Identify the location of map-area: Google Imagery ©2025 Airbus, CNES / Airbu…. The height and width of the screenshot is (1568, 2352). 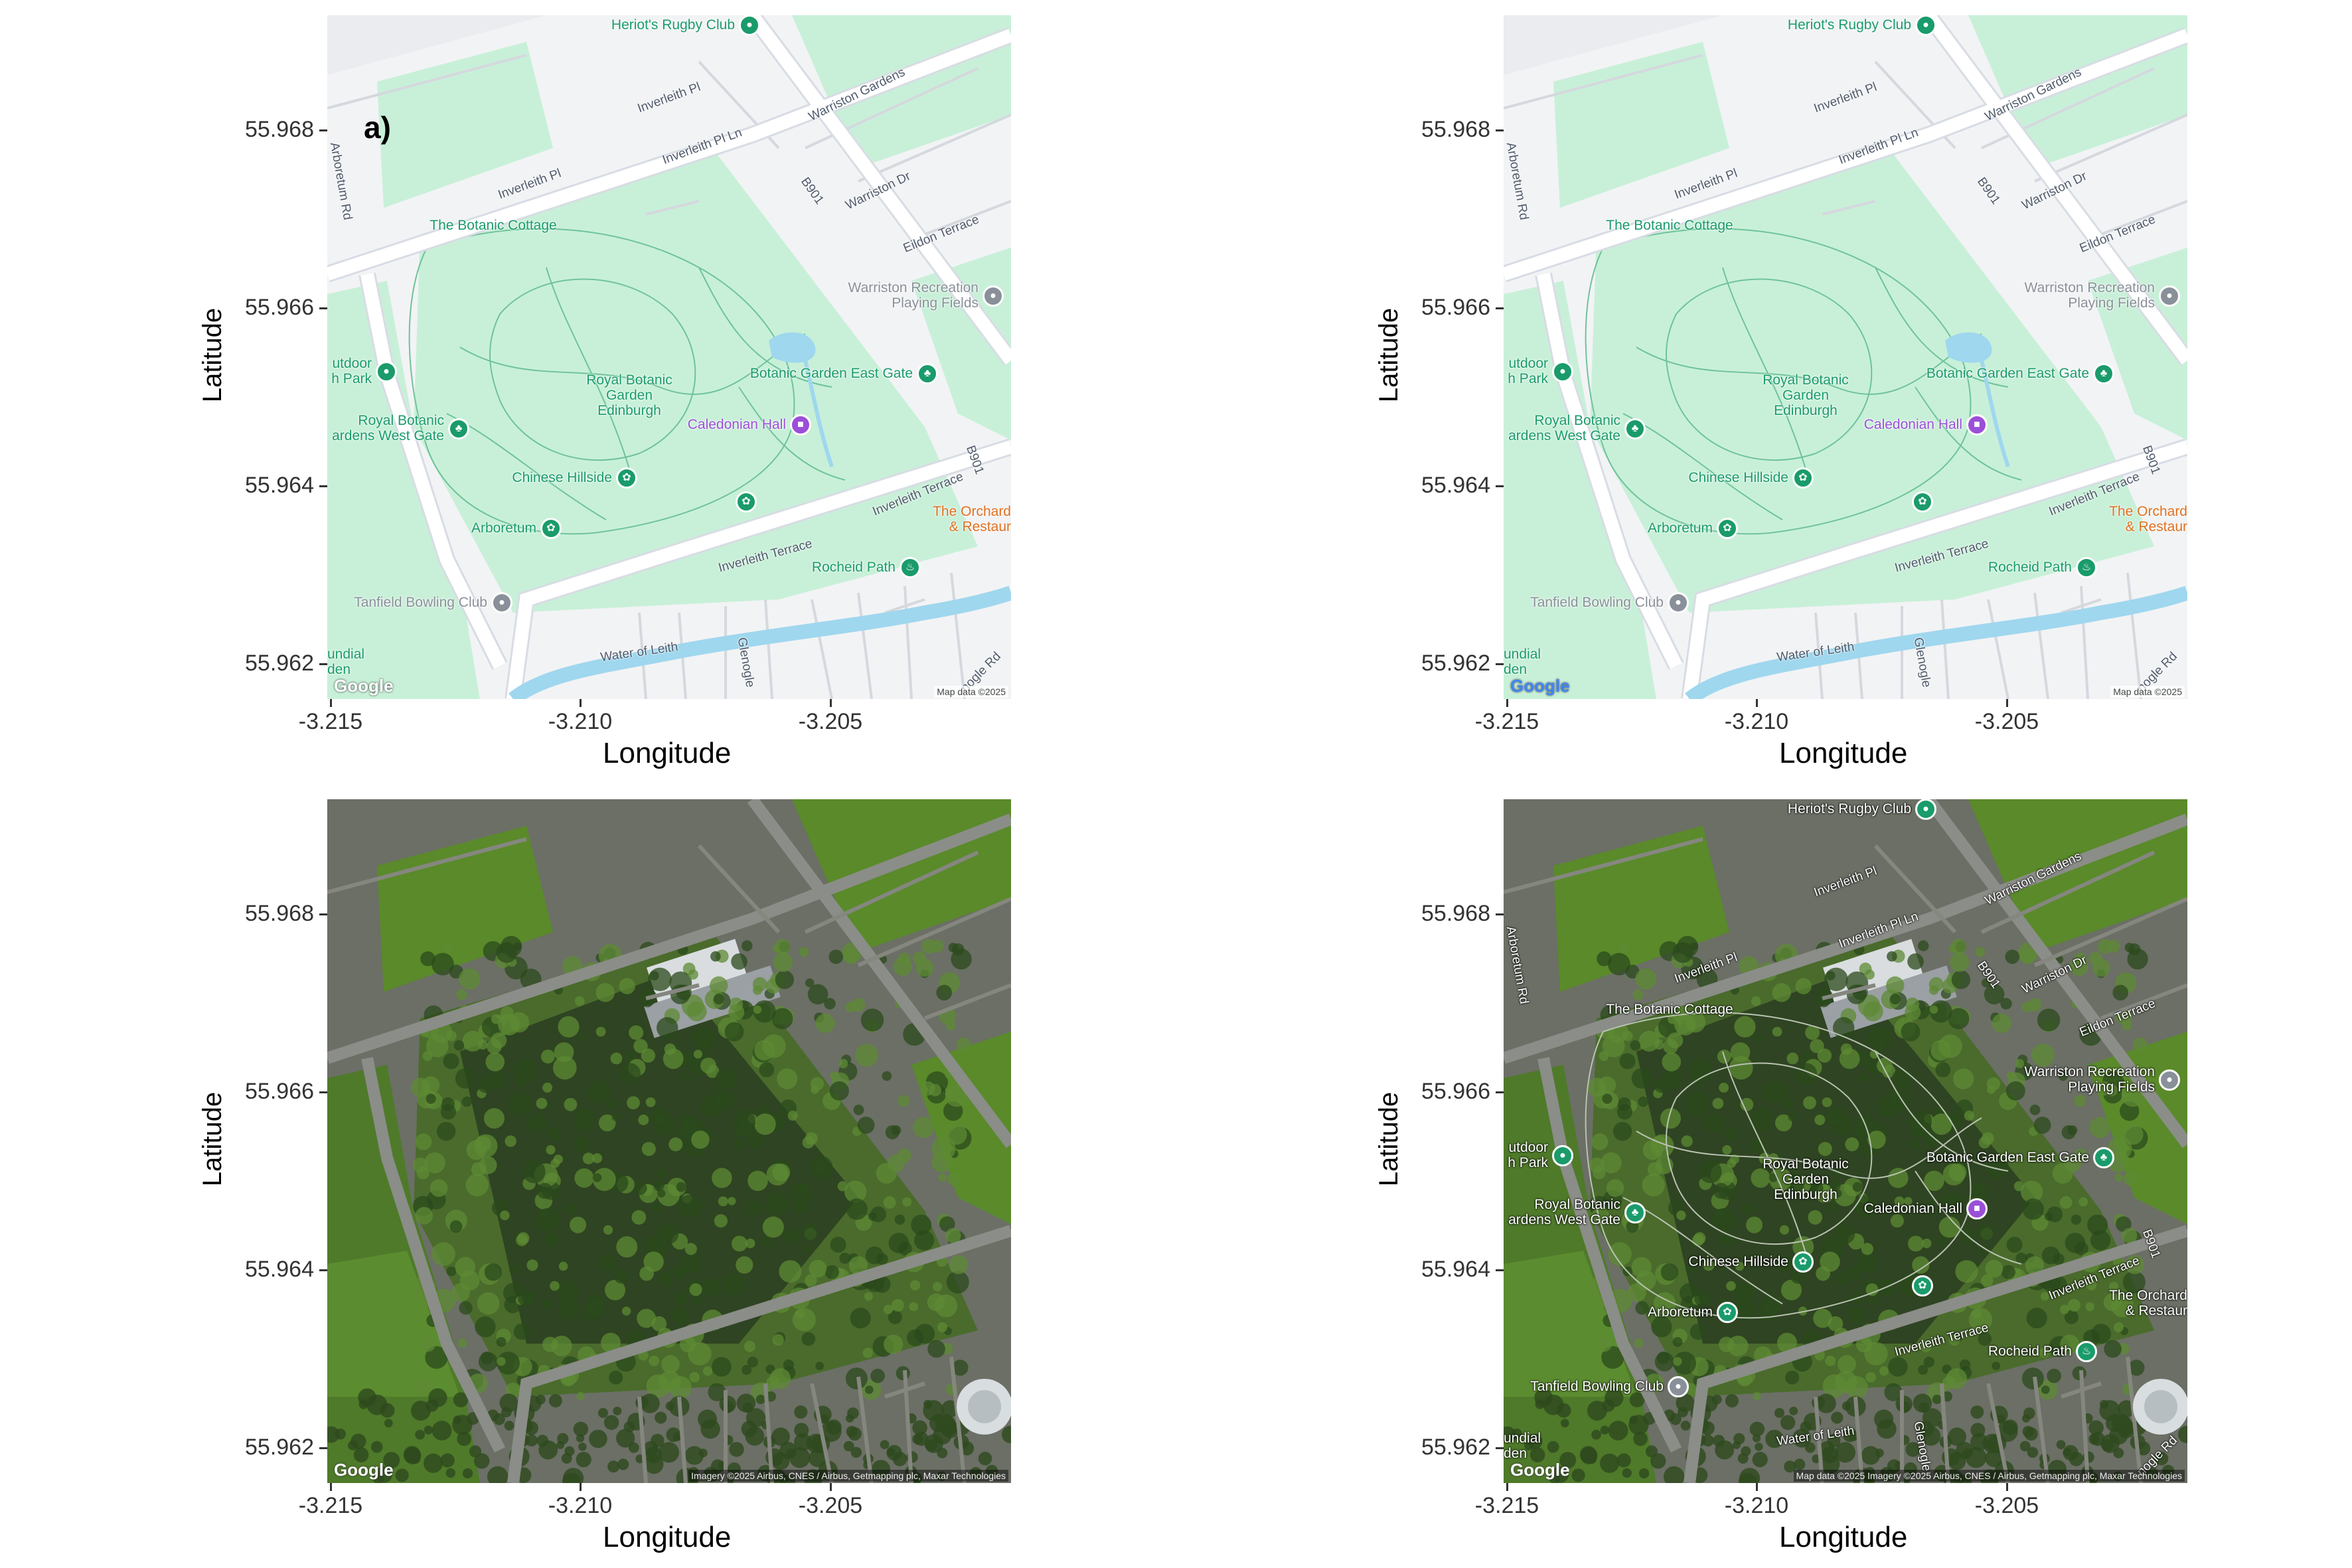
(669, 1141).